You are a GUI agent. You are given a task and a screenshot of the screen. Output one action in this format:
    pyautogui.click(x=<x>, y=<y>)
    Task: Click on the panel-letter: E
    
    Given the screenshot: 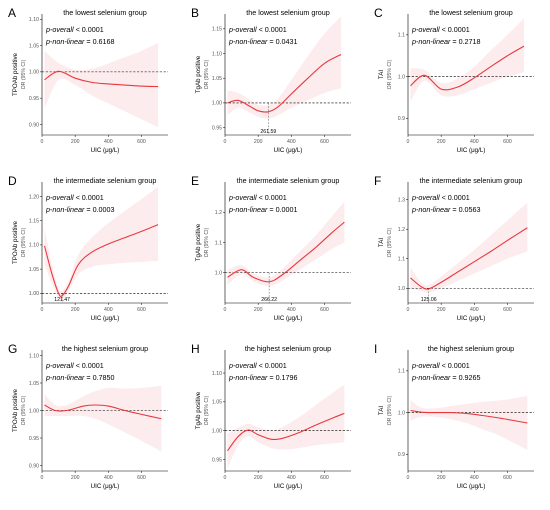 What is the action you would take?
    pyautogui.click(x=195, y=181)
    